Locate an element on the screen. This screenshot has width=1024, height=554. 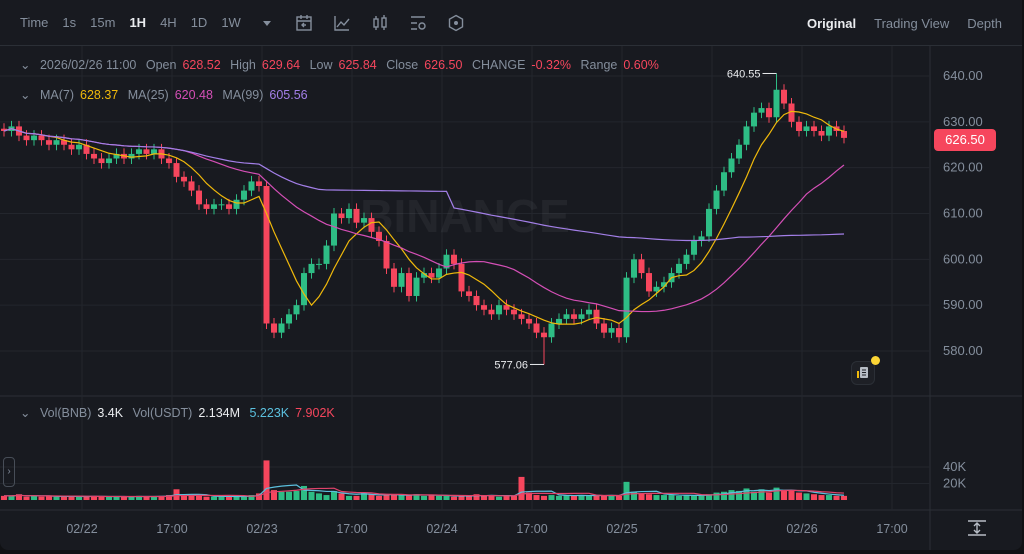
close-label: Close is located at coordinates (402, 65).